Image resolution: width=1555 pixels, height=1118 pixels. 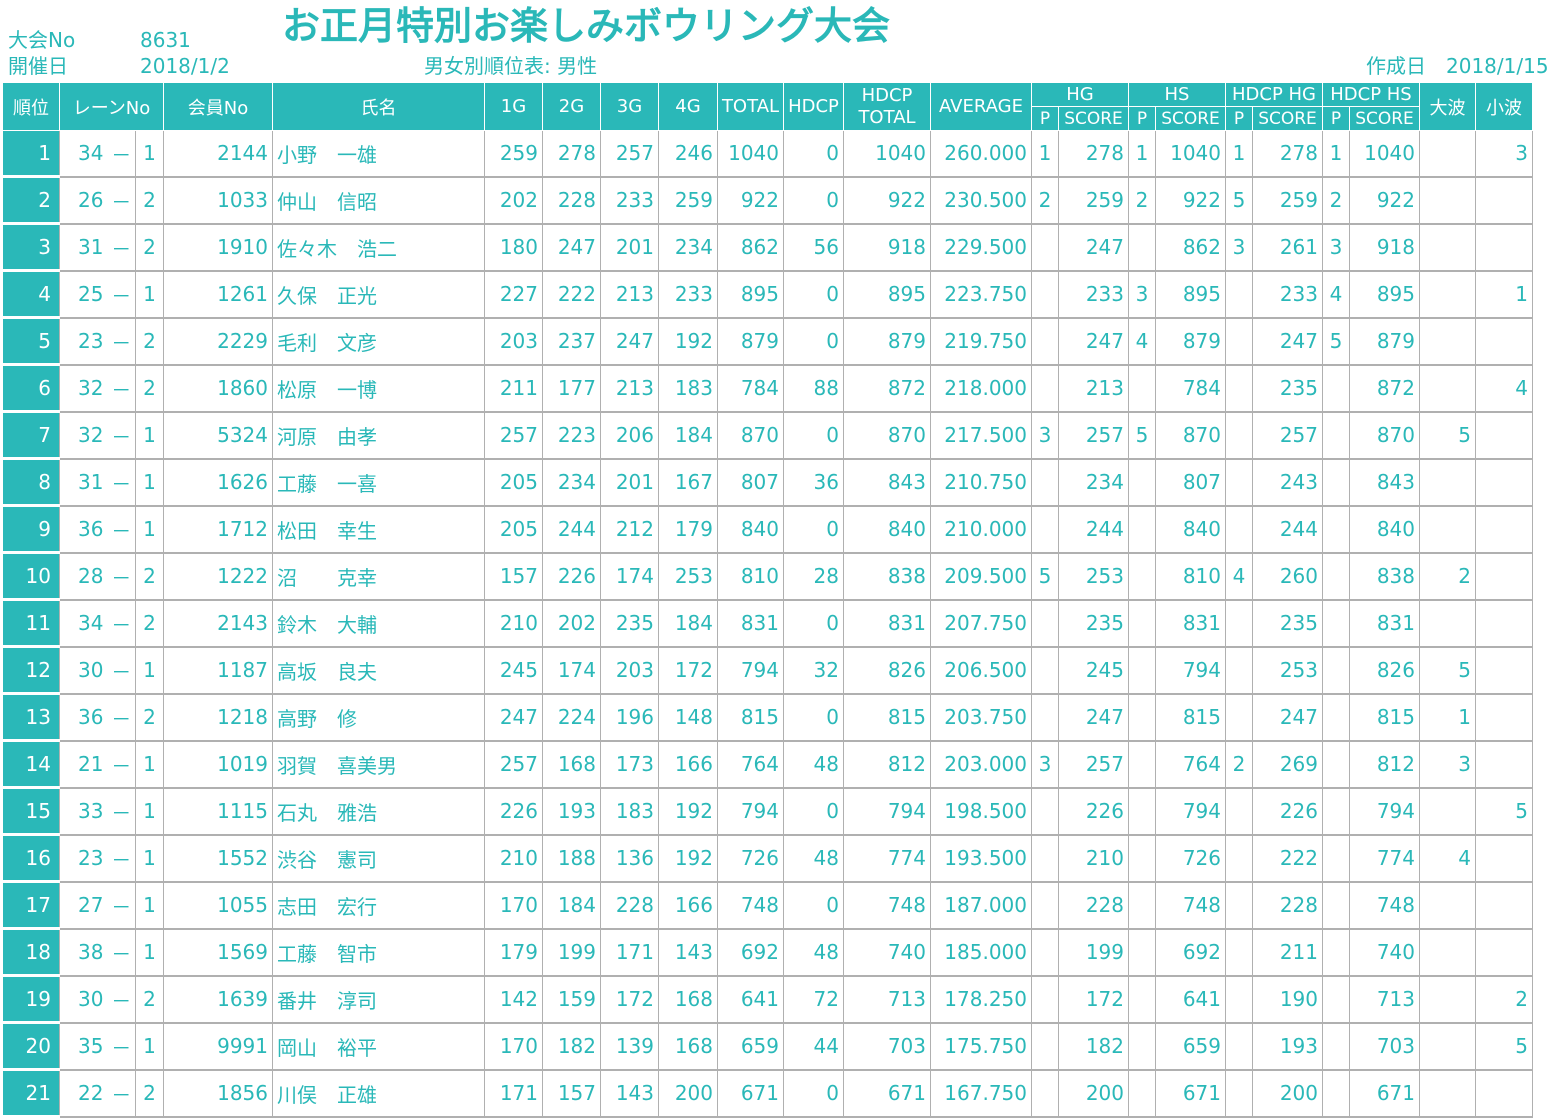 What do you see at coordinates (887, 717) in the screenshot?
I see `cell-hdcp-total: 815` at bounding box center [887, 717].